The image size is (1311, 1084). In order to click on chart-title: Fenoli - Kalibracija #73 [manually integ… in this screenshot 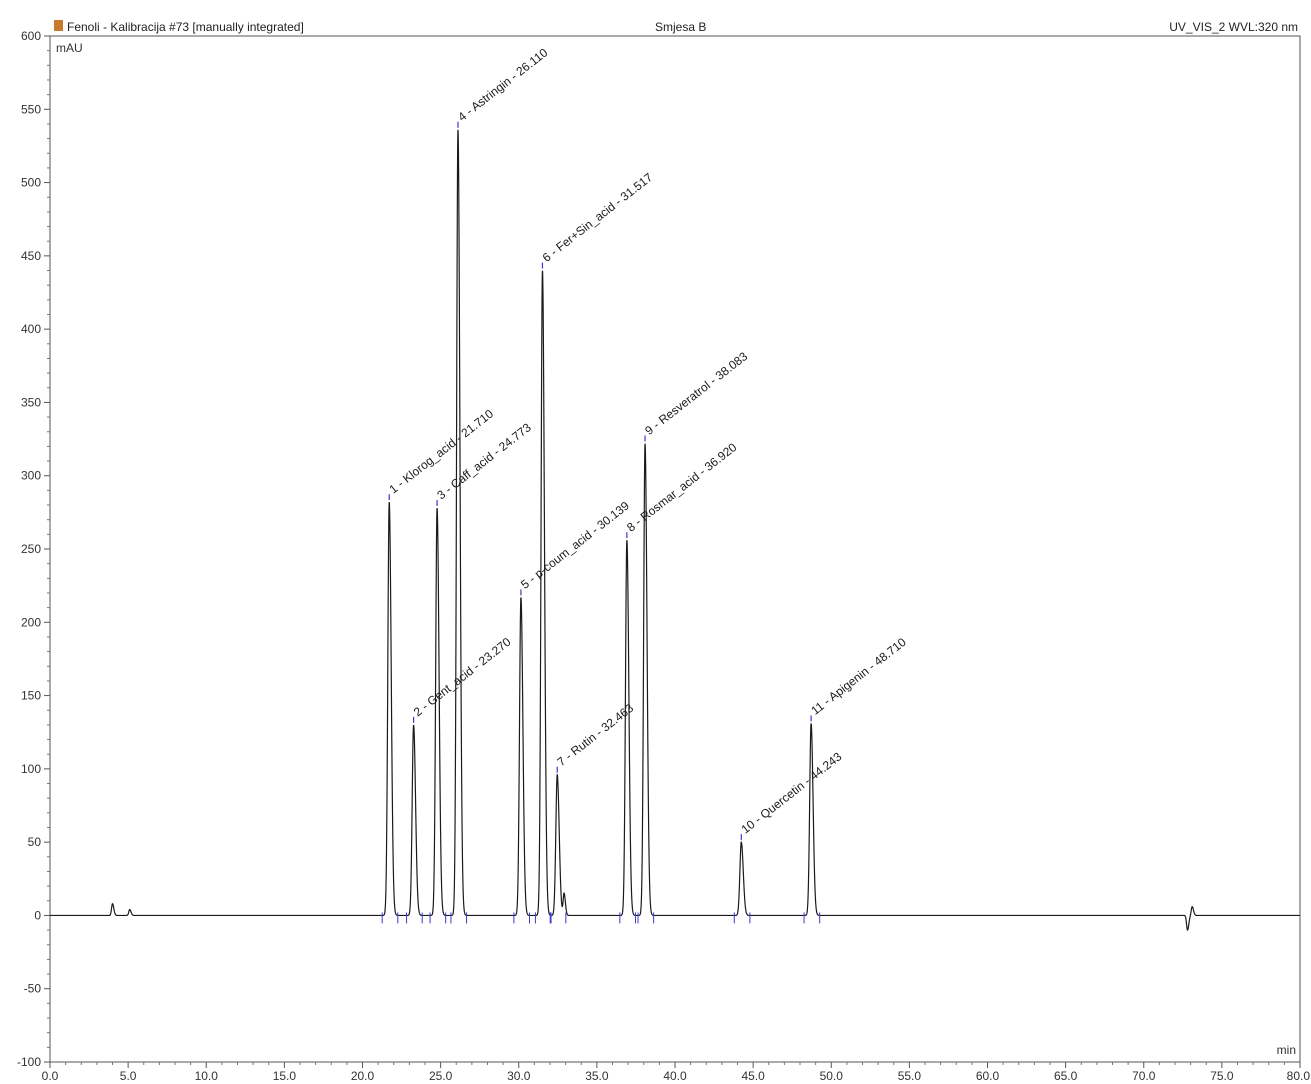, I will do `click(185, 27)`.